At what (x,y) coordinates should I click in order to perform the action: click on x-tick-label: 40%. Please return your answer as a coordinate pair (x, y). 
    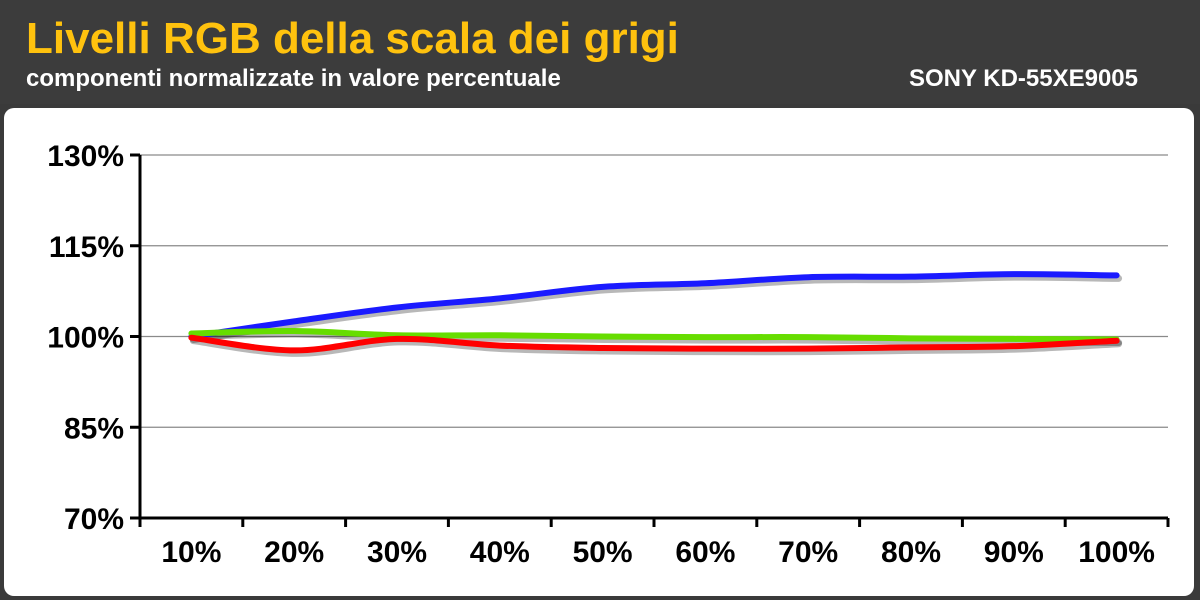
    Looking at the image, I should click on (500, 552).